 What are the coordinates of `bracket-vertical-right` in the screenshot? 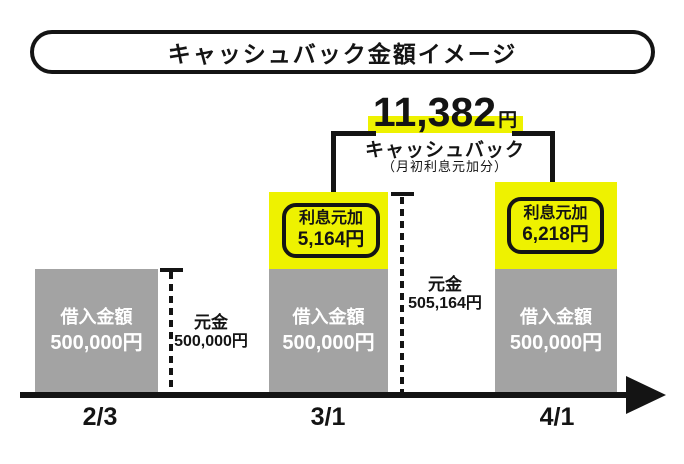 It's located at (552, 164).